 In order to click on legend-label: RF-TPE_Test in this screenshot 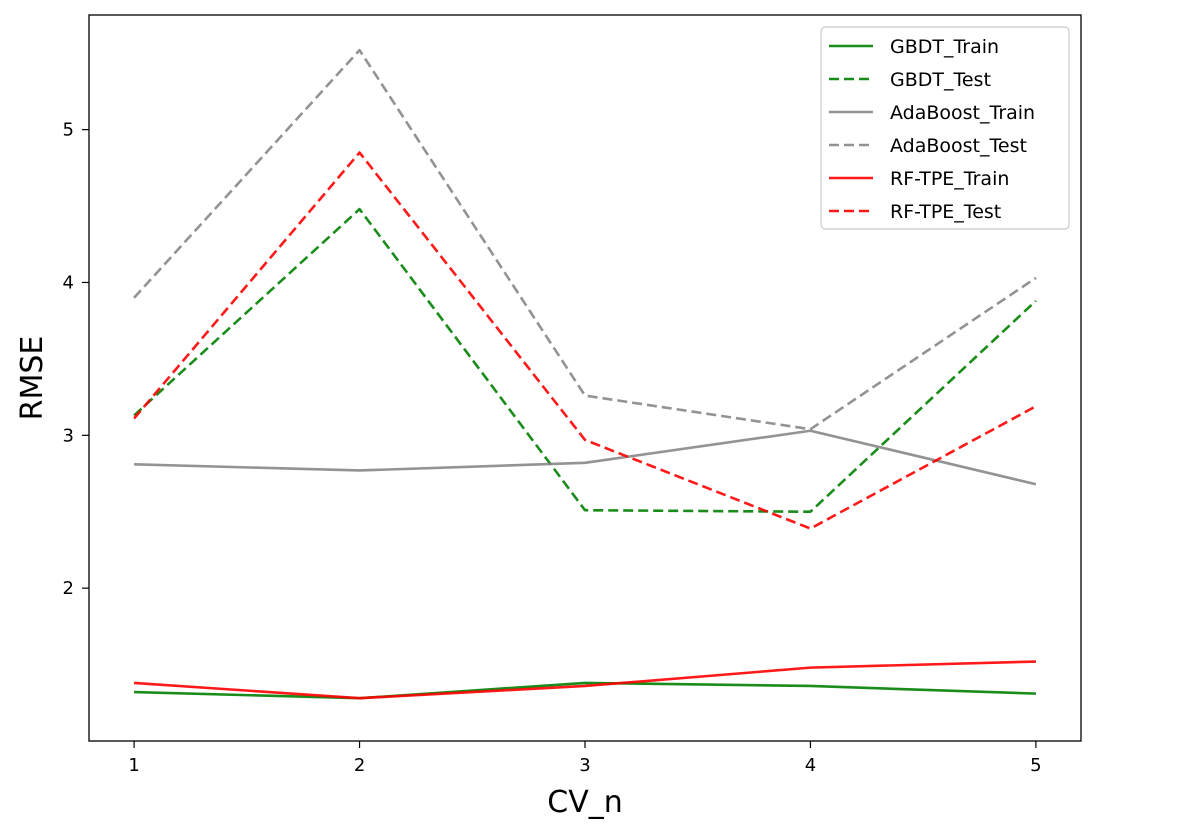, I will do `click(945, 212)`.